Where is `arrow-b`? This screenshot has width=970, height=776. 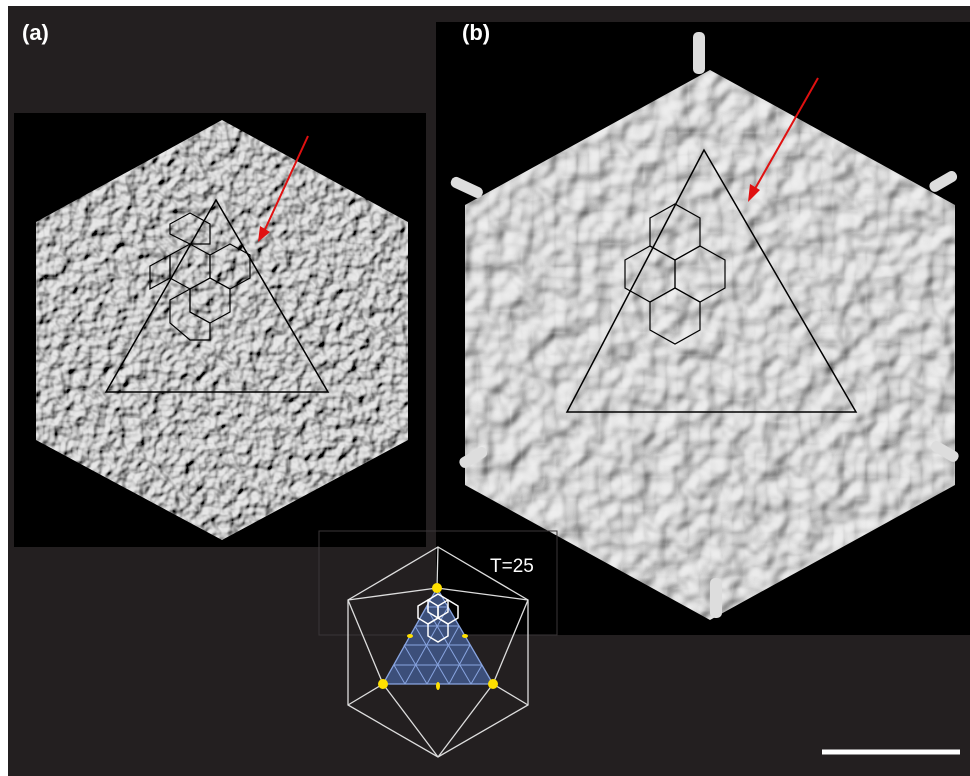 arrow-b is located at coordinates (785, 136).